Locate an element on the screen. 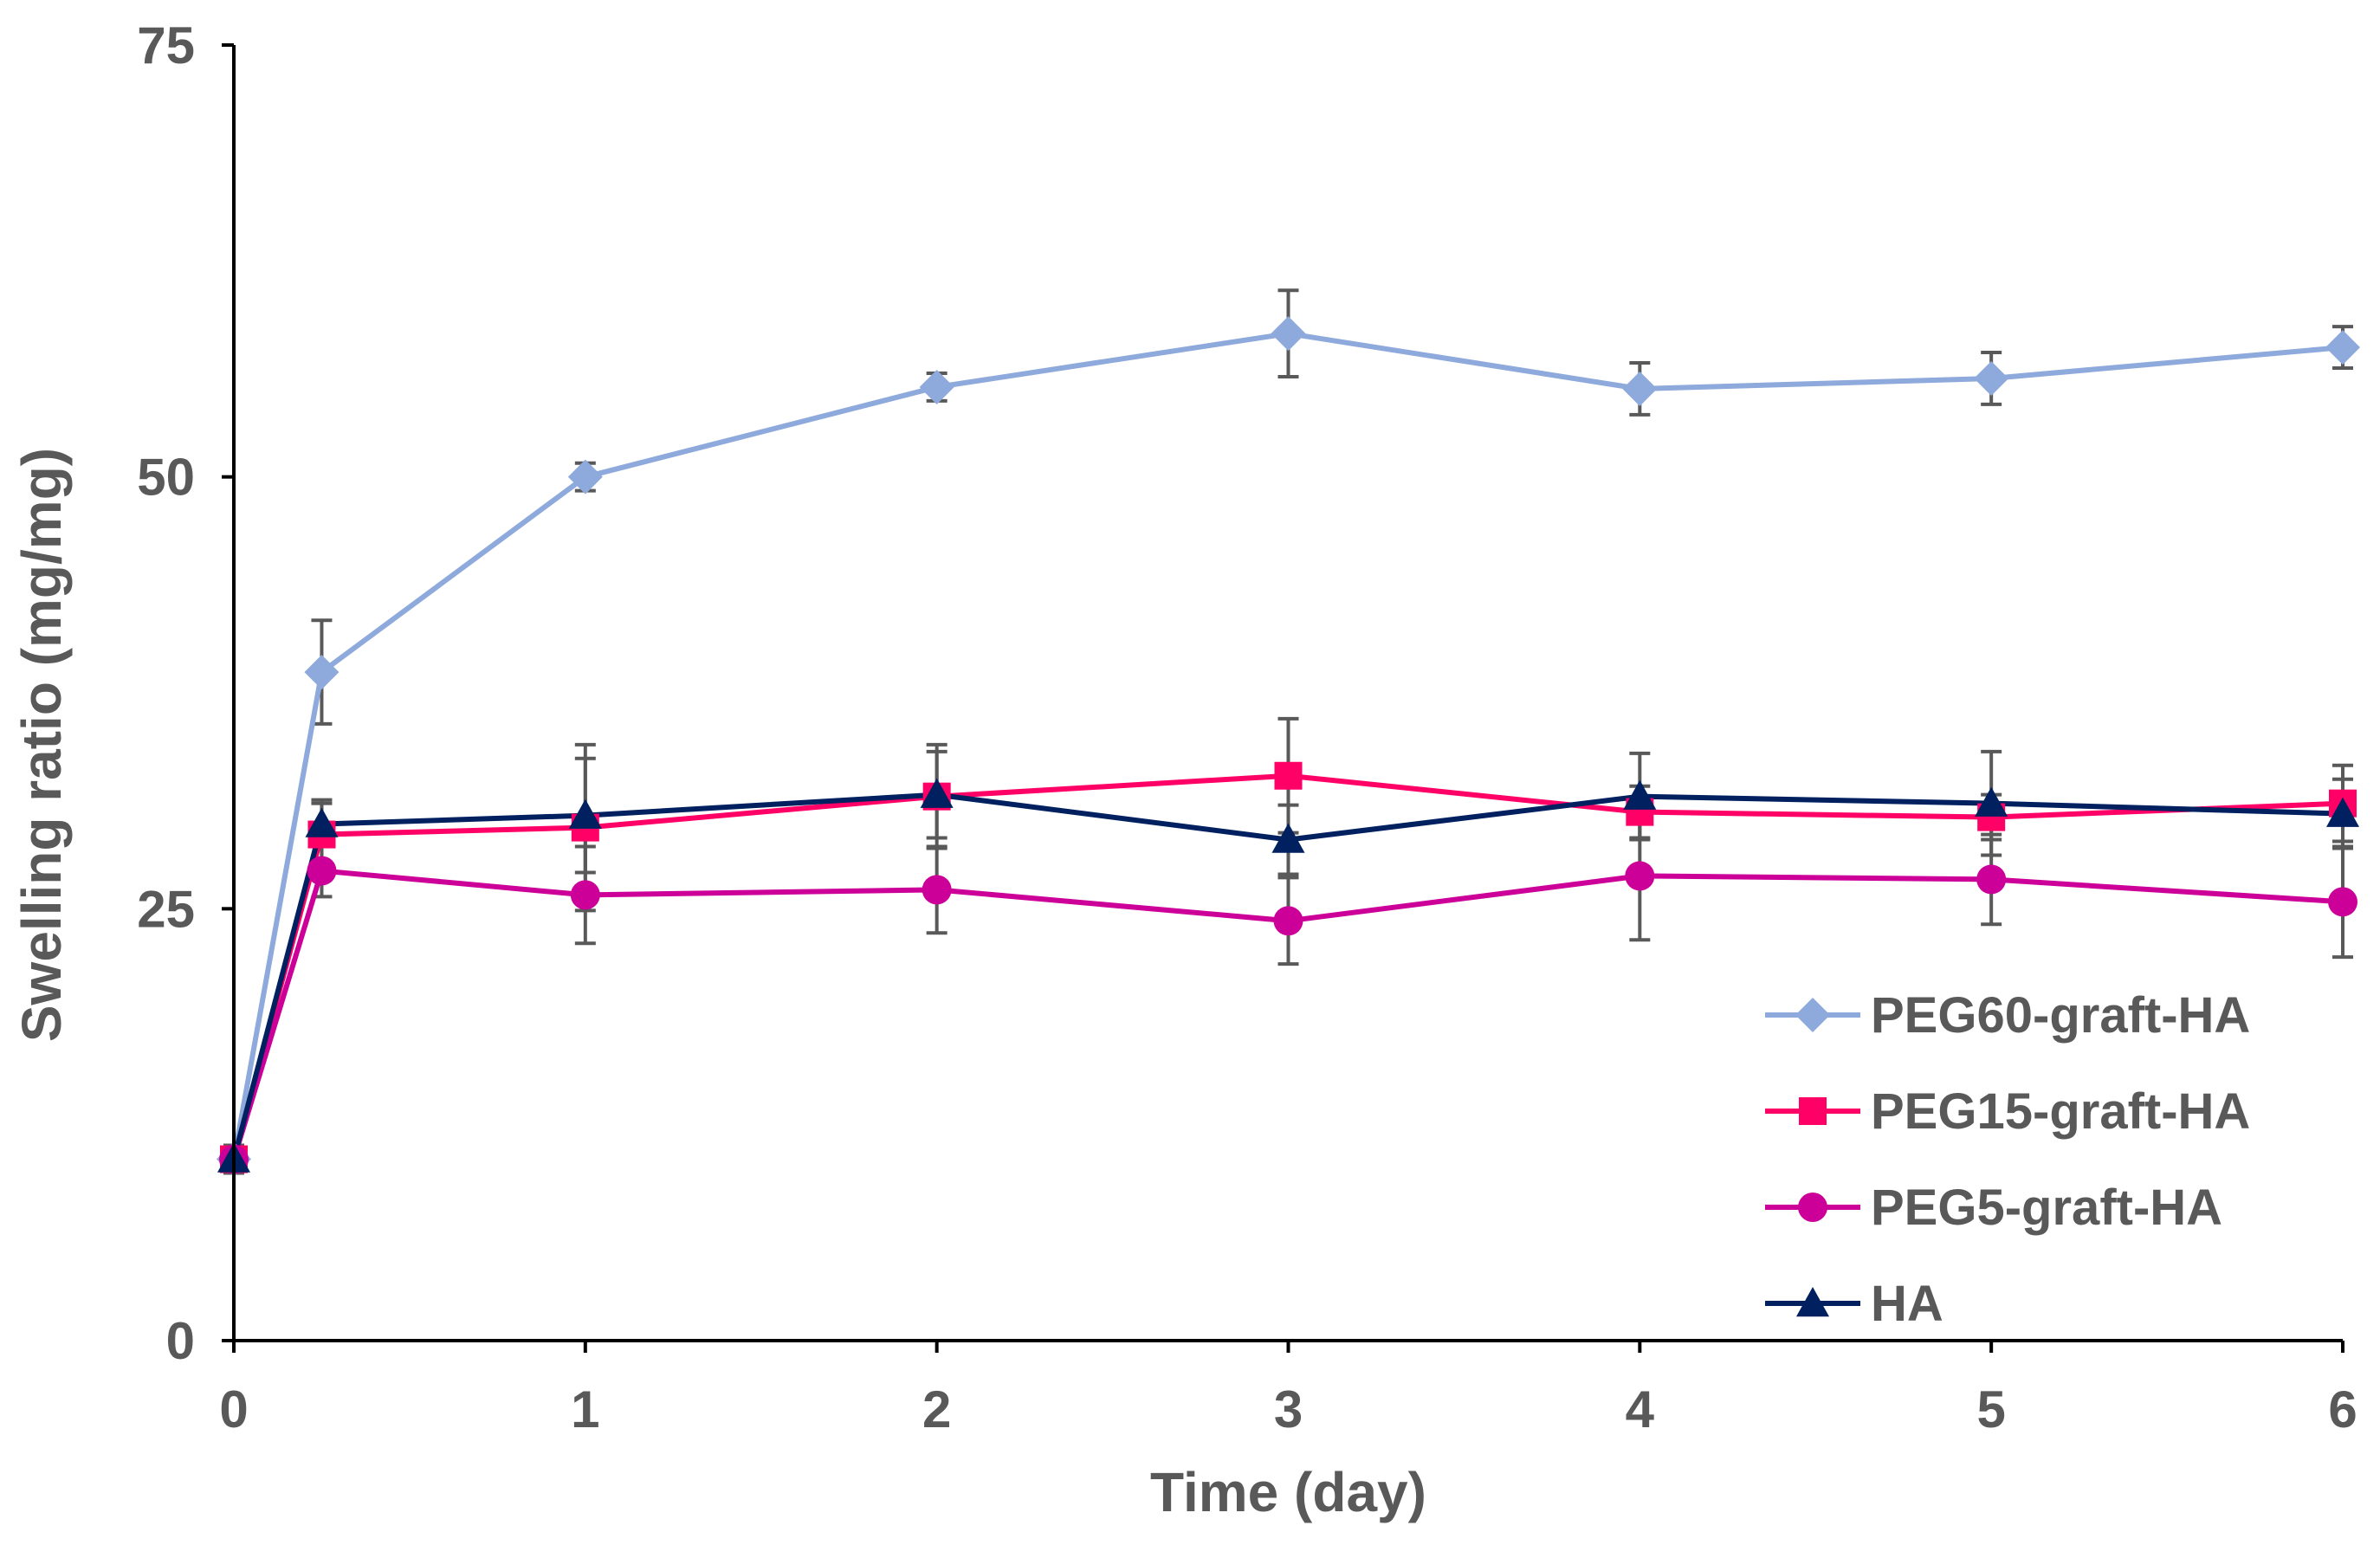 This screenshot has width=2380, height=1545. x-axis-title: Time (day) is located at coordinates (1288, 1492).